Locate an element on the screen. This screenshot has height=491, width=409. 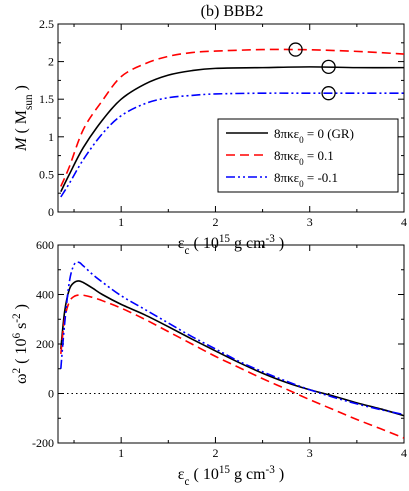
mass-y-tick-label: 2.5 is located at coordinates (46, 24).